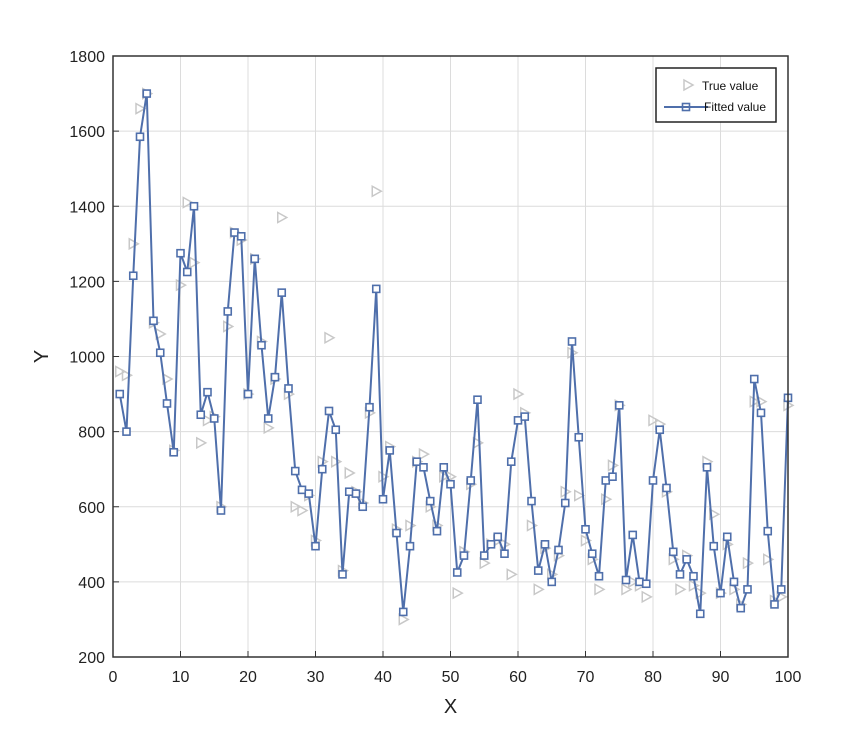 Image resolution: width=866 pixels, height=739 pixels. What do you see at coordinates (42, 356) in the screenshot?
I see `y-axis-label: Y` at bounding box center [42, 356].